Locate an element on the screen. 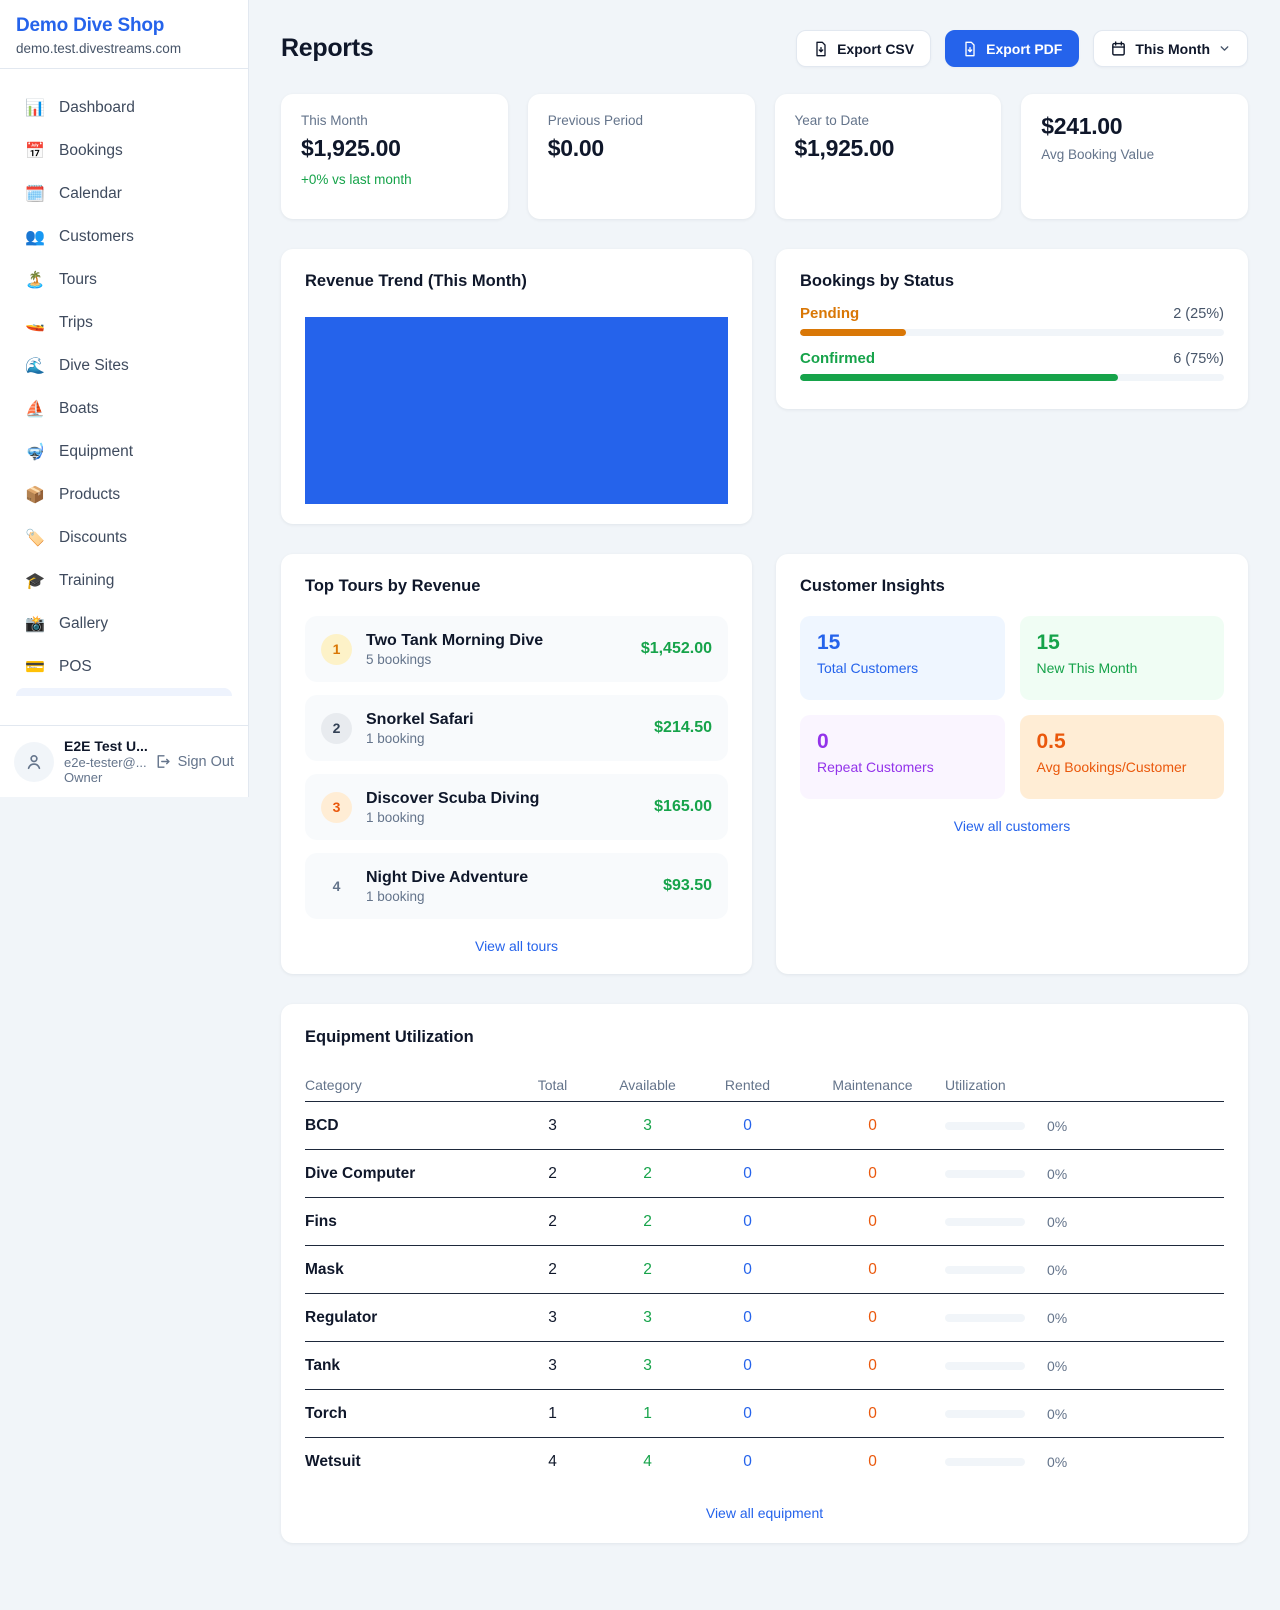  sidebar-item-discounts: 🏷️ Discounts is located at coordinates (124, 537).